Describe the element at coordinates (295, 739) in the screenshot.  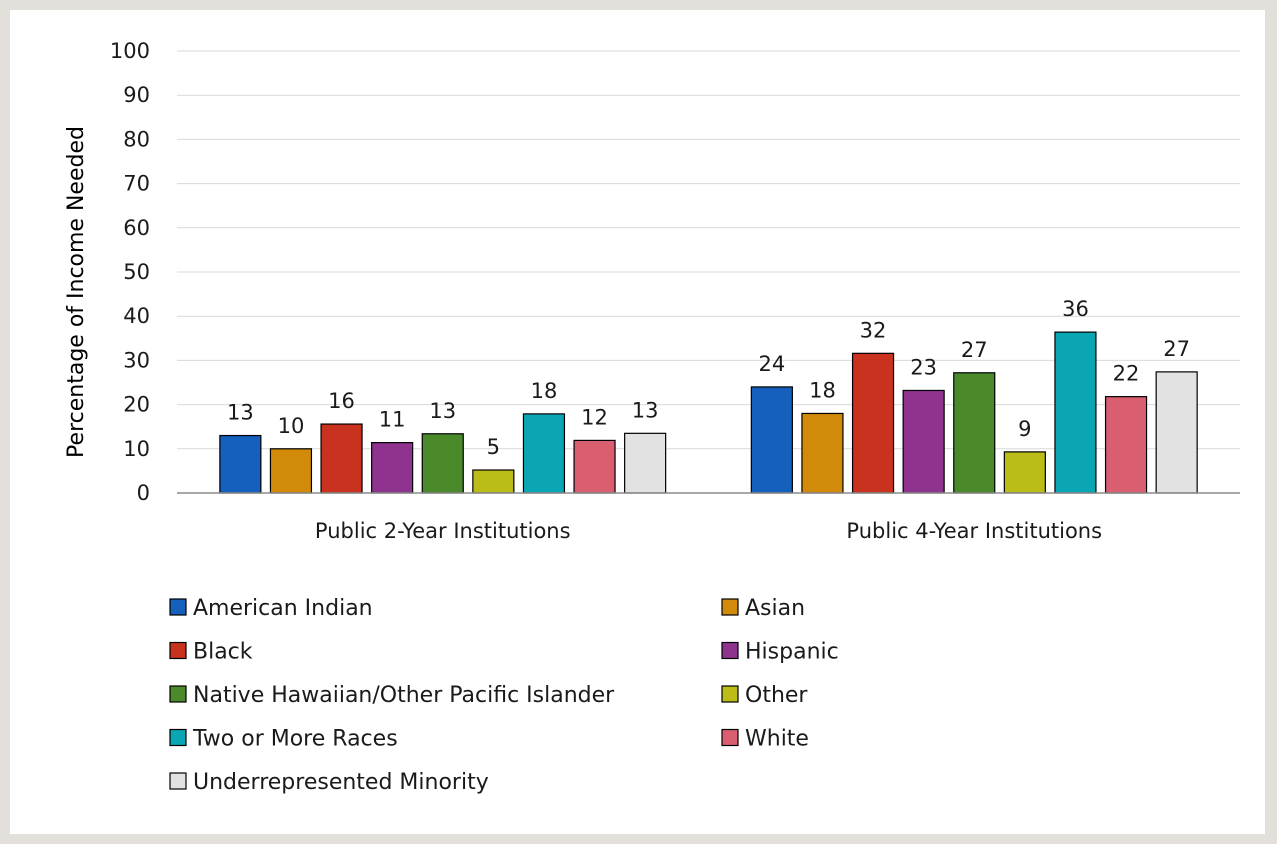
I see `legend-label: Two or More Races` at that location.